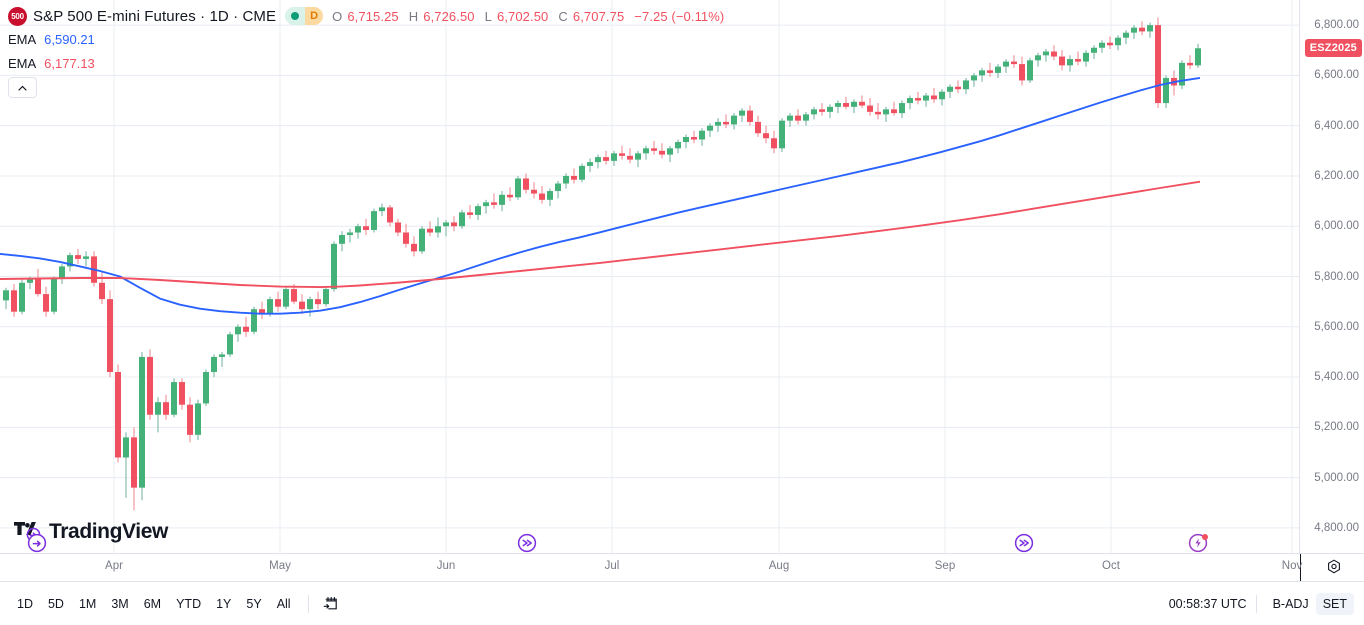  Describe the element at coordinates (679, 16) in the screenshot. I see `change-value: −7.25 (−0.11%)` at that location.